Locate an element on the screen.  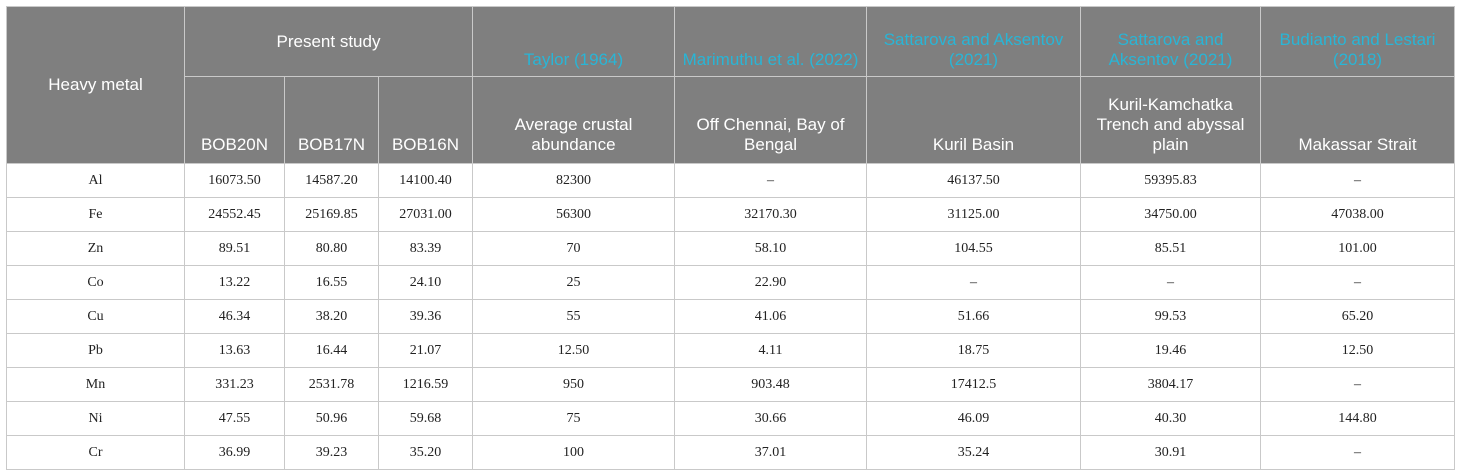
value-cell: 2531.78 is located at coordinates (331, 384).